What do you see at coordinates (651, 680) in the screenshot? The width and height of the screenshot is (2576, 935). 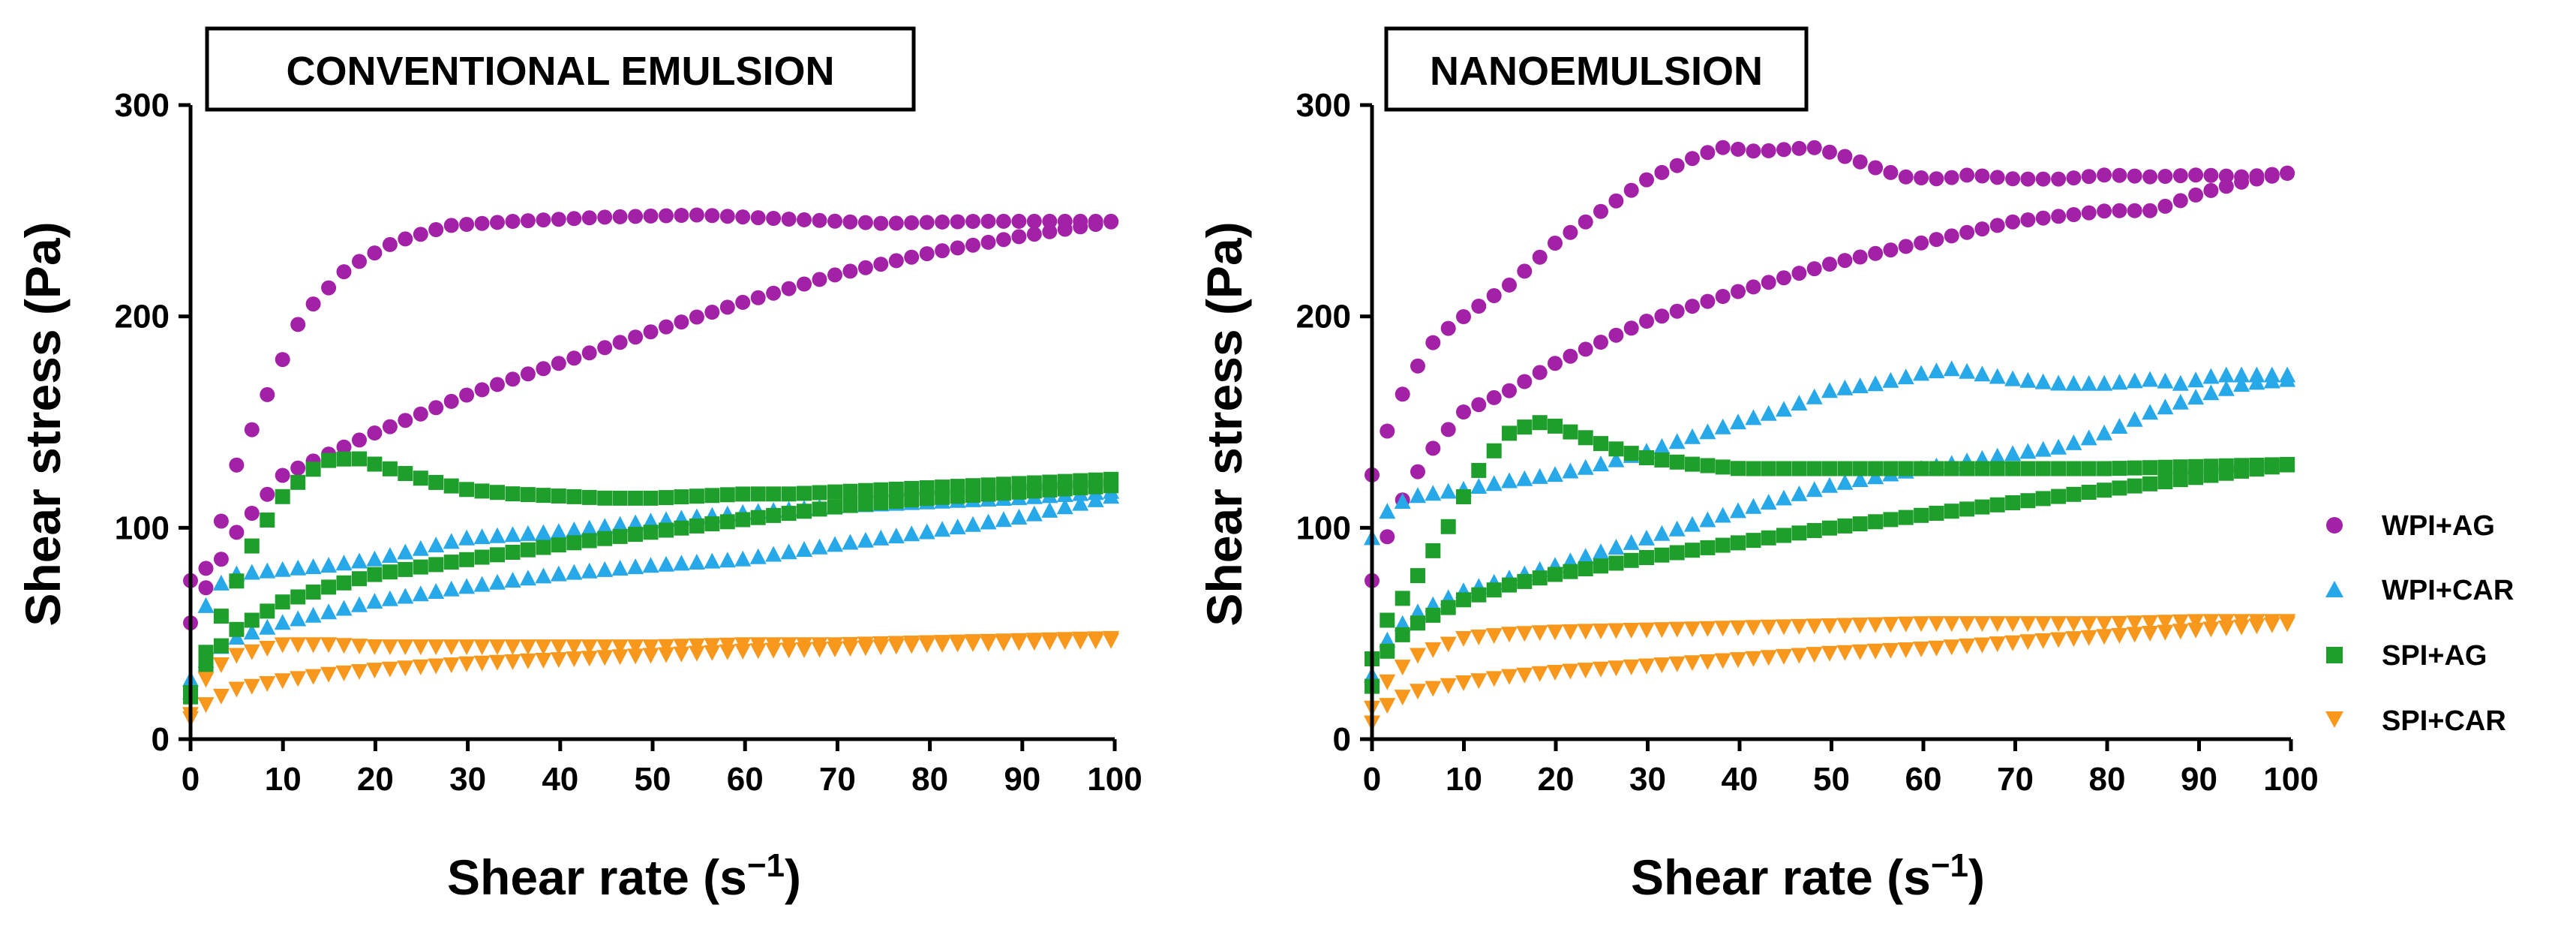 I see `series-spi-car-down` at bounding box center [651, 680].